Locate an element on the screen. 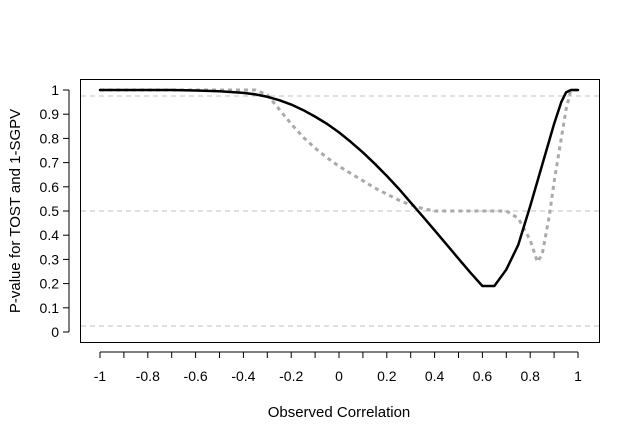 The height and width of the screenshot is (443, 640). x-tick-label: 0.2 is located at coordinates (387, 376).